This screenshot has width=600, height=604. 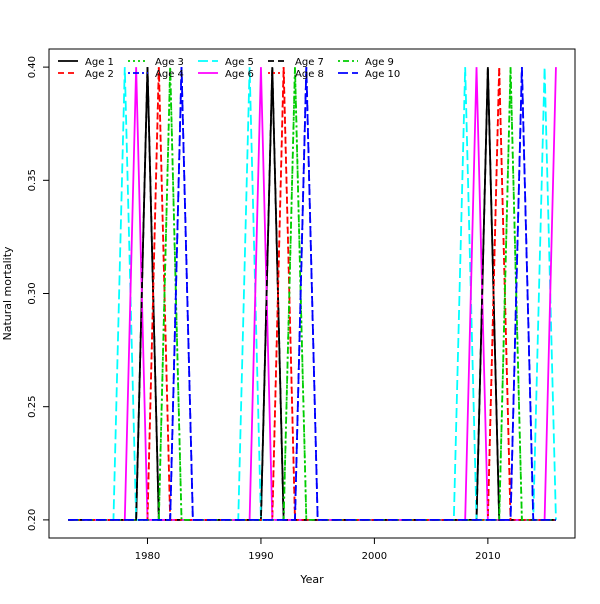 What do you see at coordinates (382, 74) in the screenshot?
I see `legend-label: Age 10` at bounding box center [382, 74].